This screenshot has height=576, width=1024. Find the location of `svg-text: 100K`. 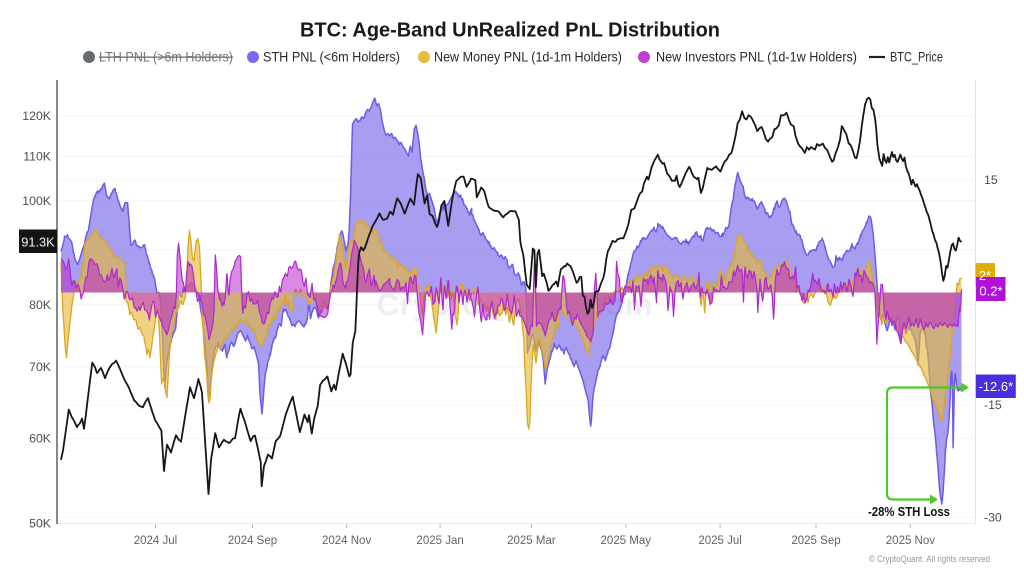

svg-text: 100K is located at coordinates (37, 201).